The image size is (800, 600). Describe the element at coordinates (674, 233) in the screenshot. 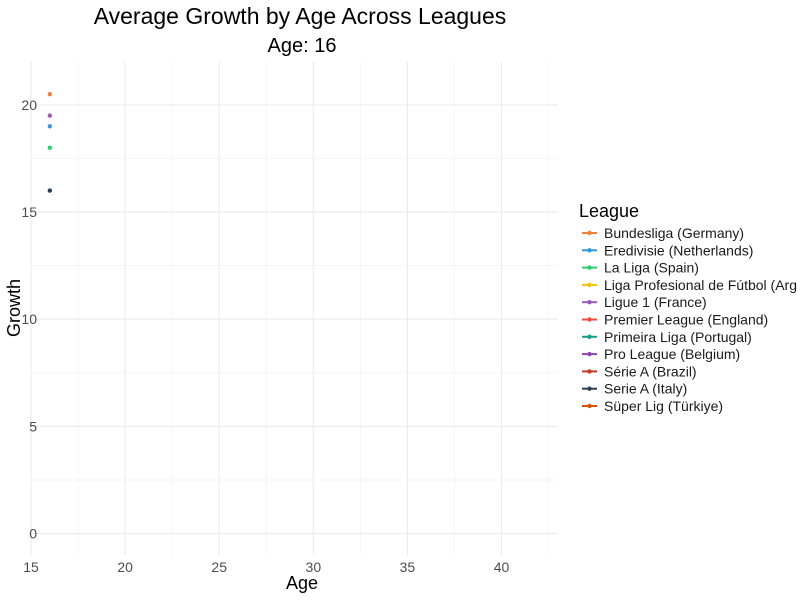

I see `legend-label: Bundesliga (Germany)` at that location.